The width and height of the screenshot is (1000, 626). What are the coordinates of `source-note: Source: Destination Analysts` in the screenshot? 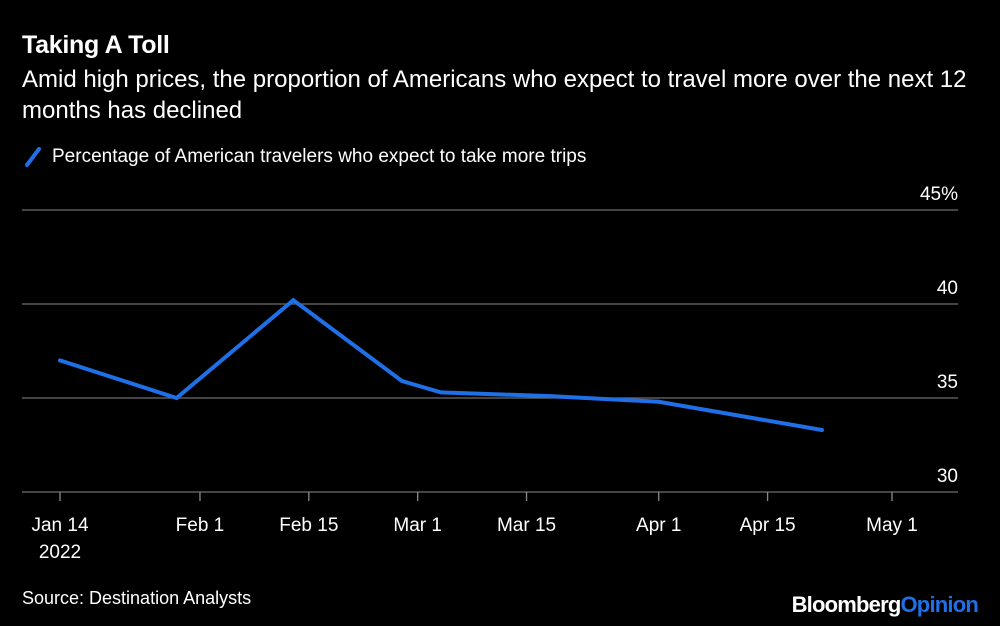 It's located at (137, 598).